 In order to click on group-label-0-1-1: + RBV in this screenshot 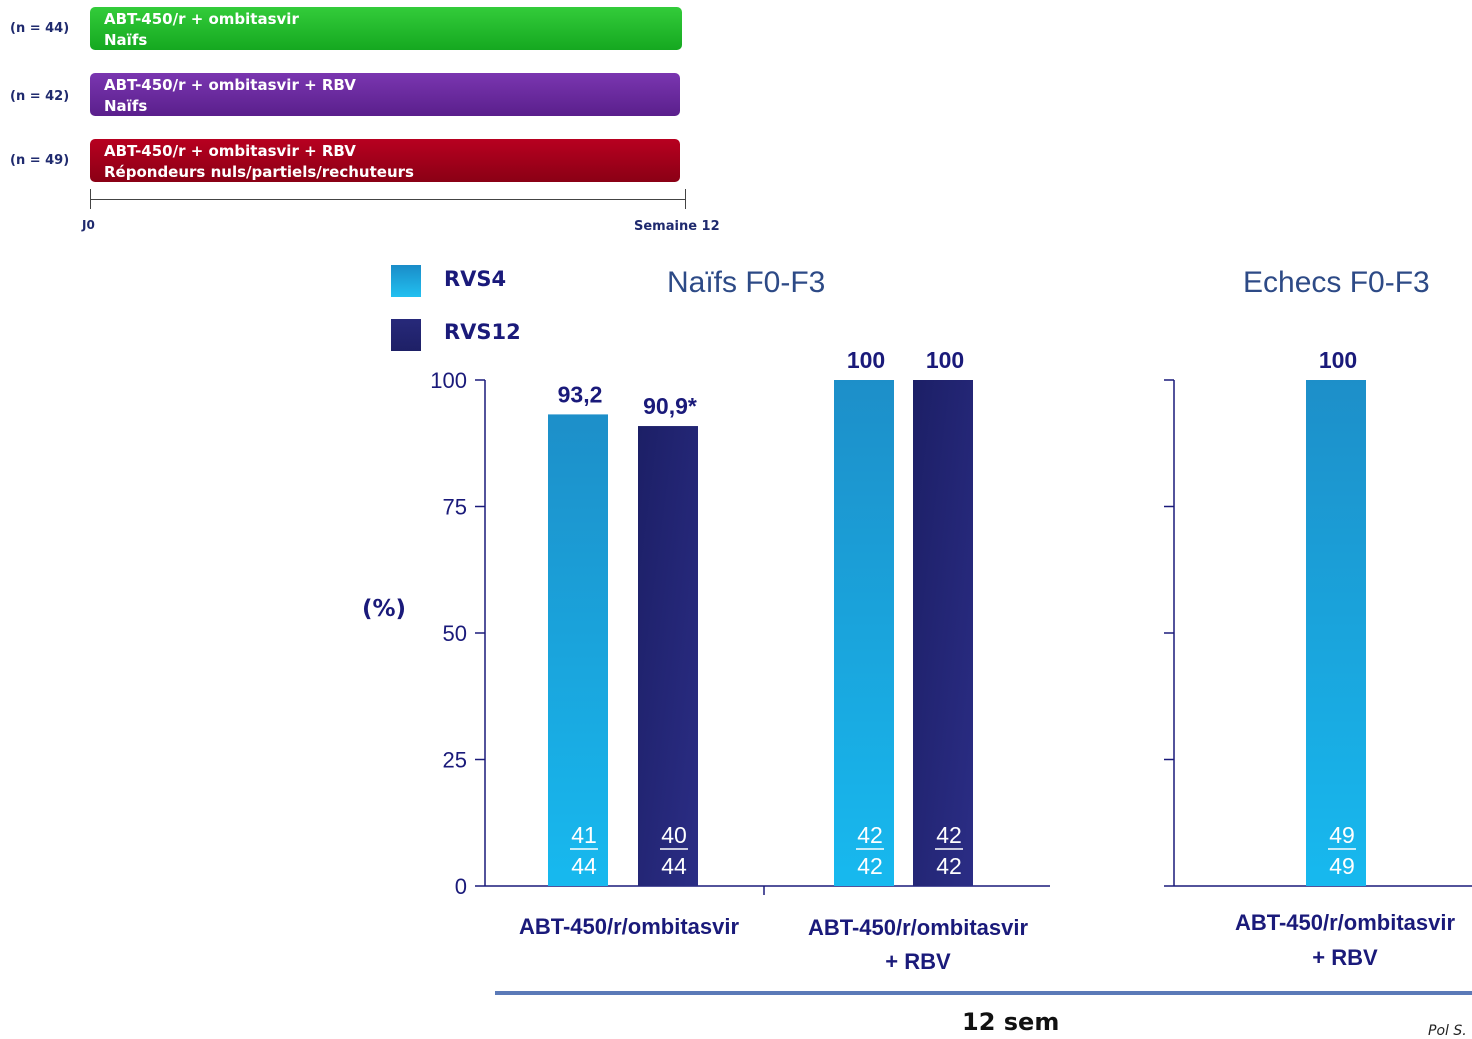, I will do `click(918, 961)`.